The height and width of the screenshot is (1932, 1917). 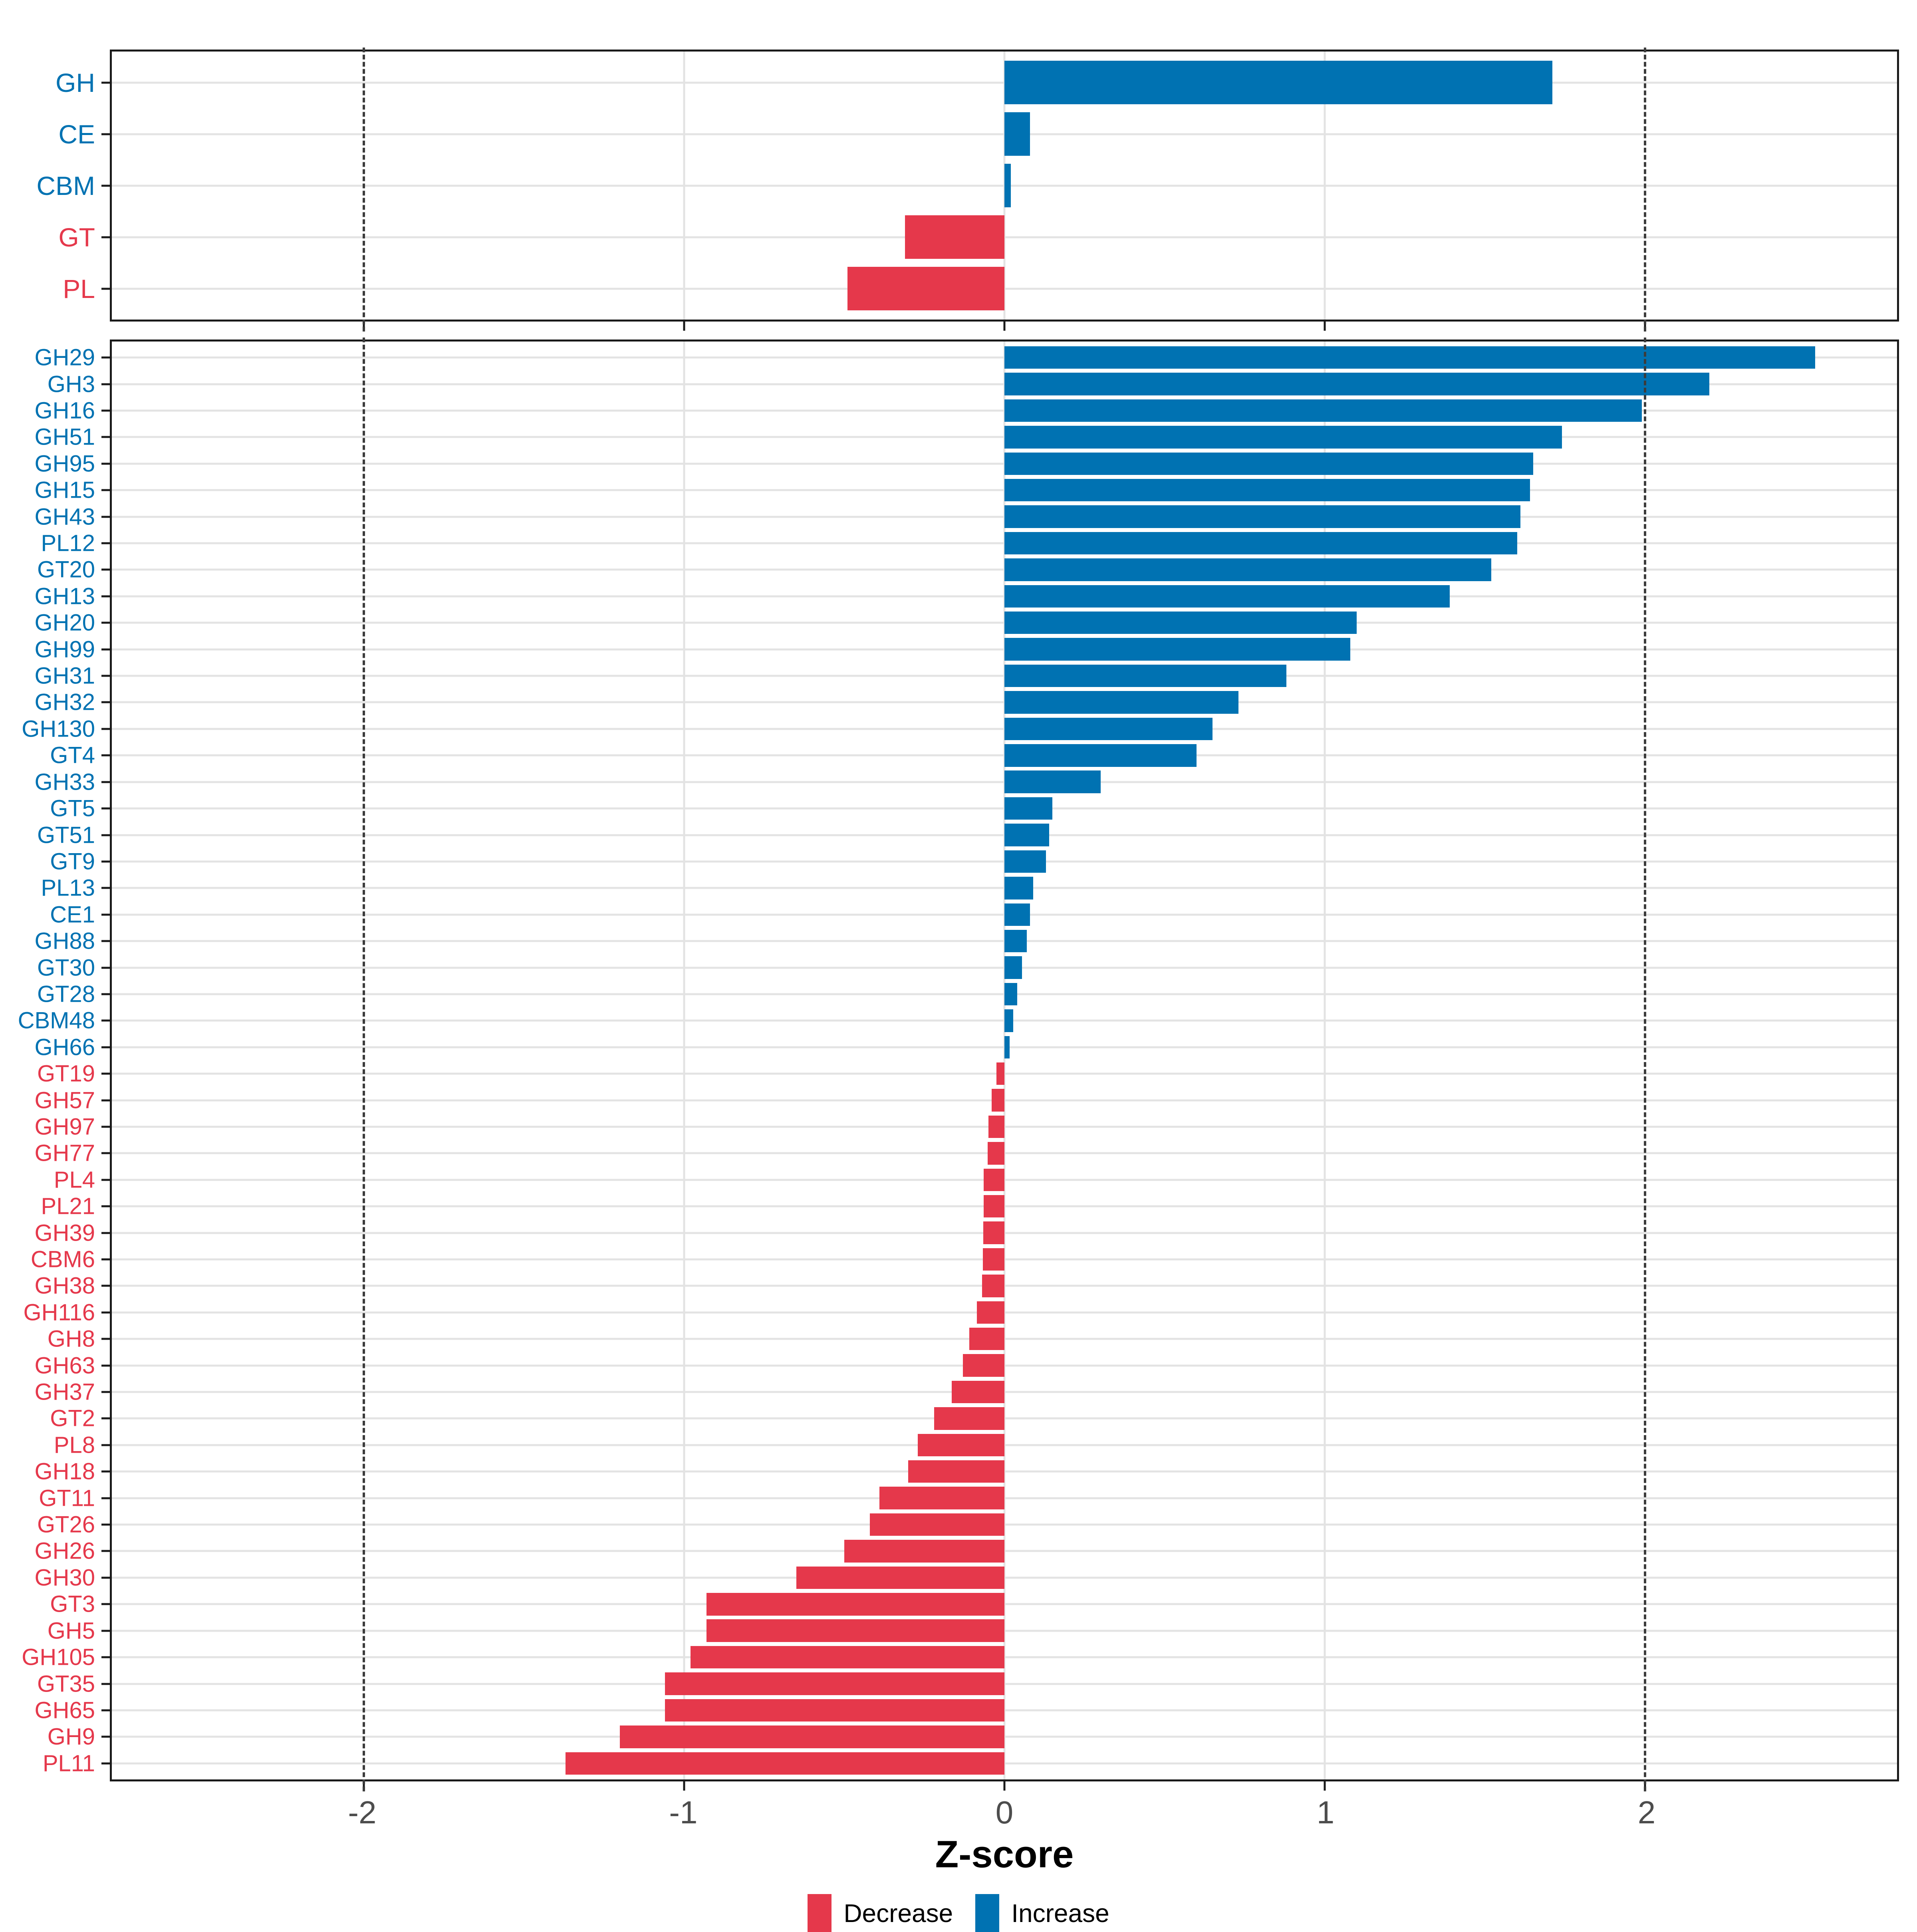 What do you see at coordinates (66, 835) in the screenshot?
I see `category-label: GT51` at bounding box center [66, 835].